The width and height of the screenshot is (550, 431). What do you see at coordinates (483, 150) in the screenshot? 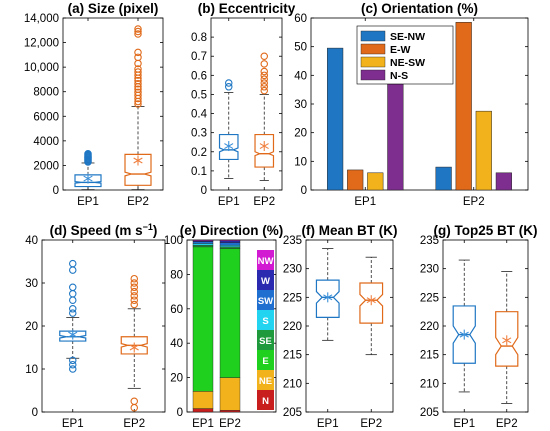
I see `bar-ne-sw-ep2` at bounding box center [483, 150].